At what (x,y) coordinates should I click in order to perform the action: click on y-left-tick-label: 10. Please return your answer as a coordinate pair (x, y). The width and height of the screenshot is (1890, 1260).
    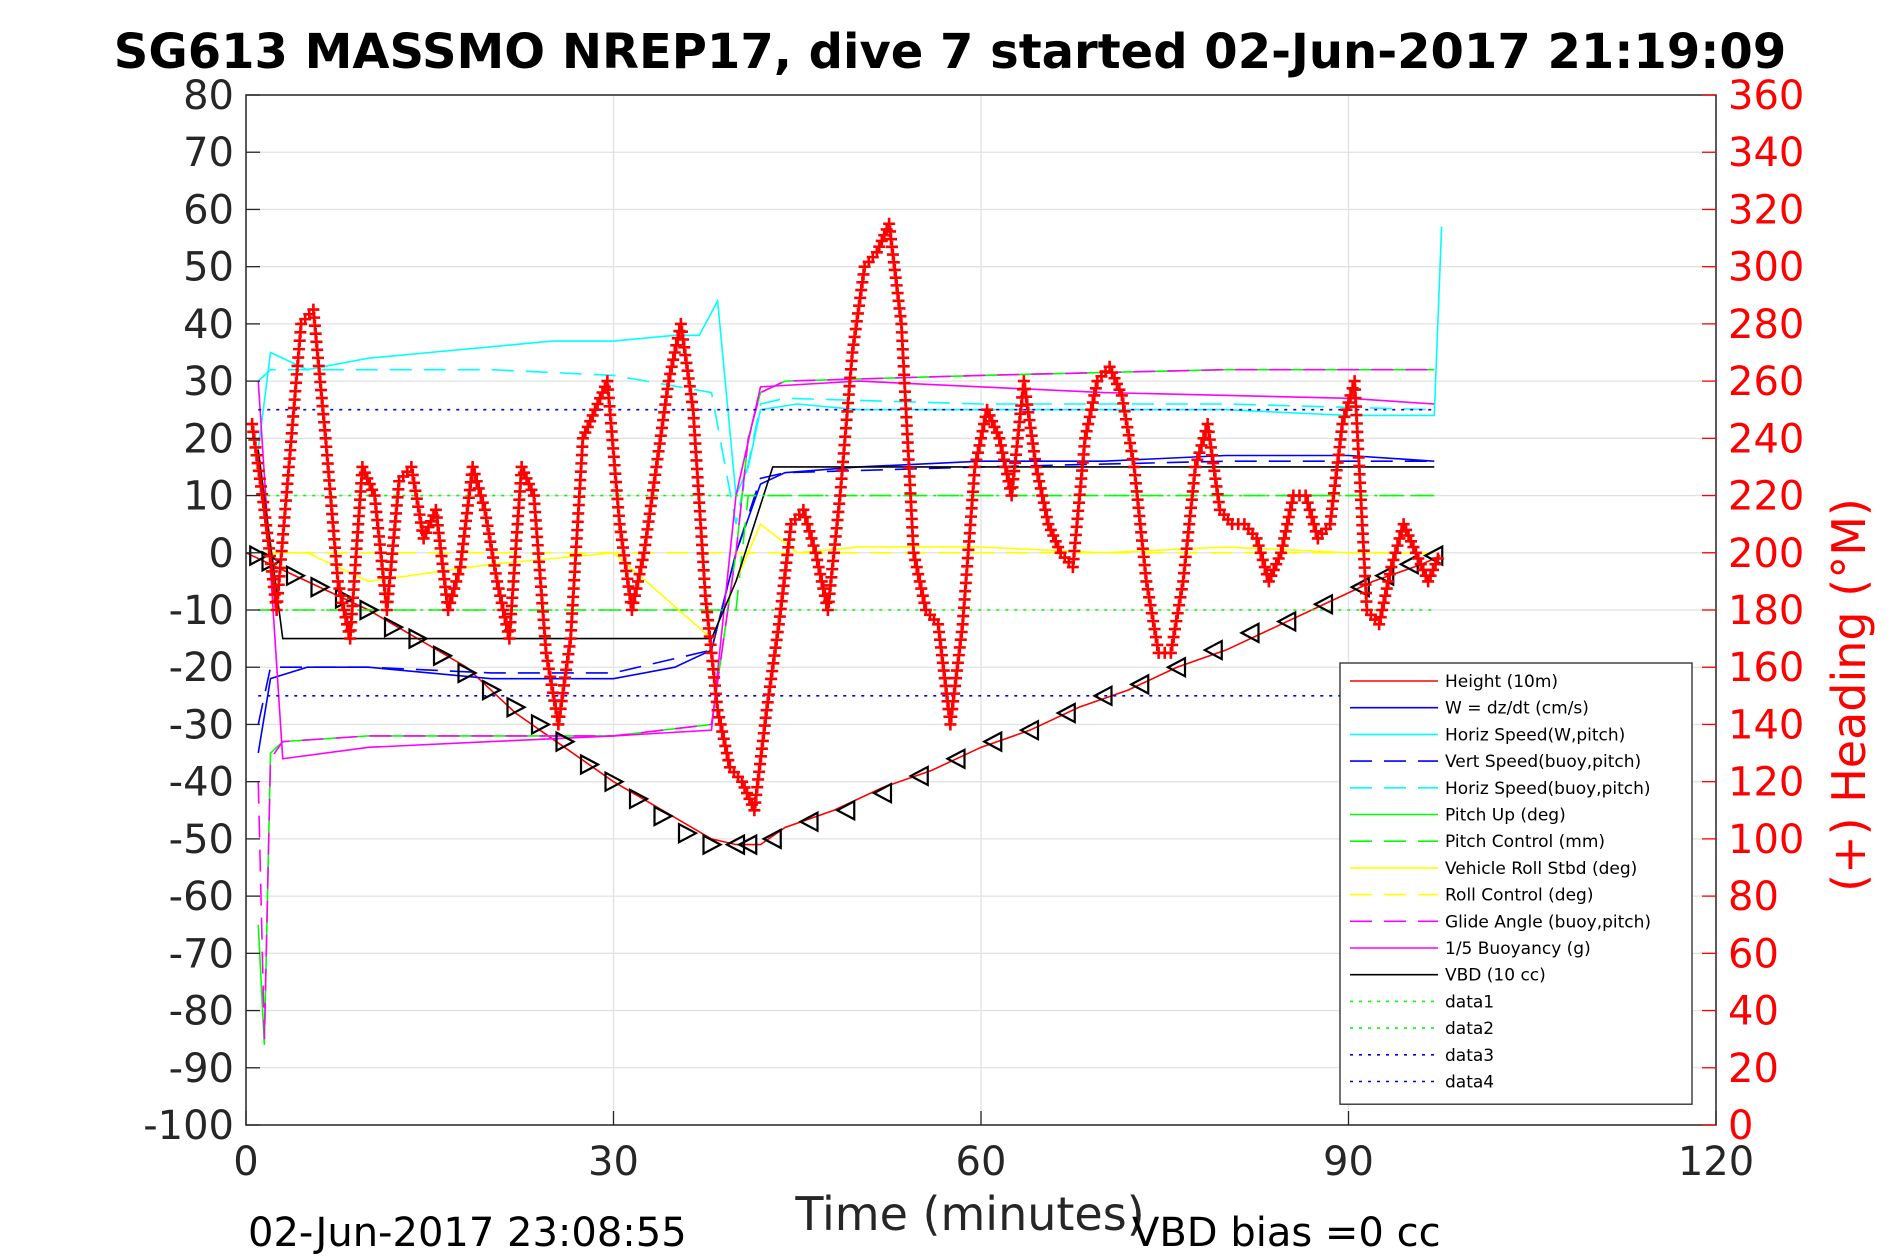
    Looking at the image, I should click on (208, 497).